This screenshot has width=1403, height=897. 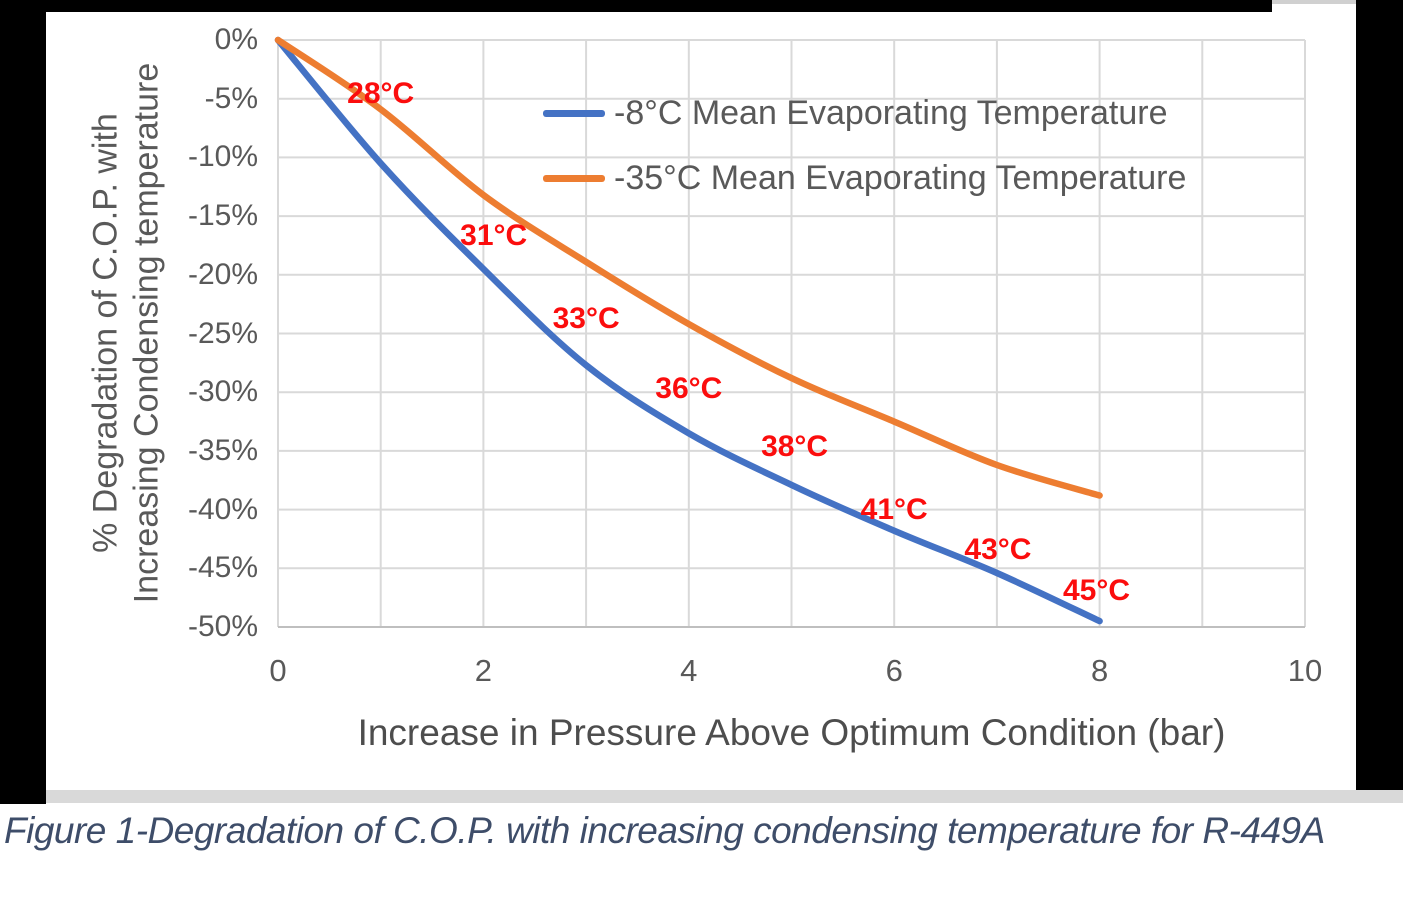 What do you see at coordinates (900, 178) in the screenshot?
I see `legend-label-minus35: -35°C Mean Evaporating Temperature` at bounding box center [900, 178].